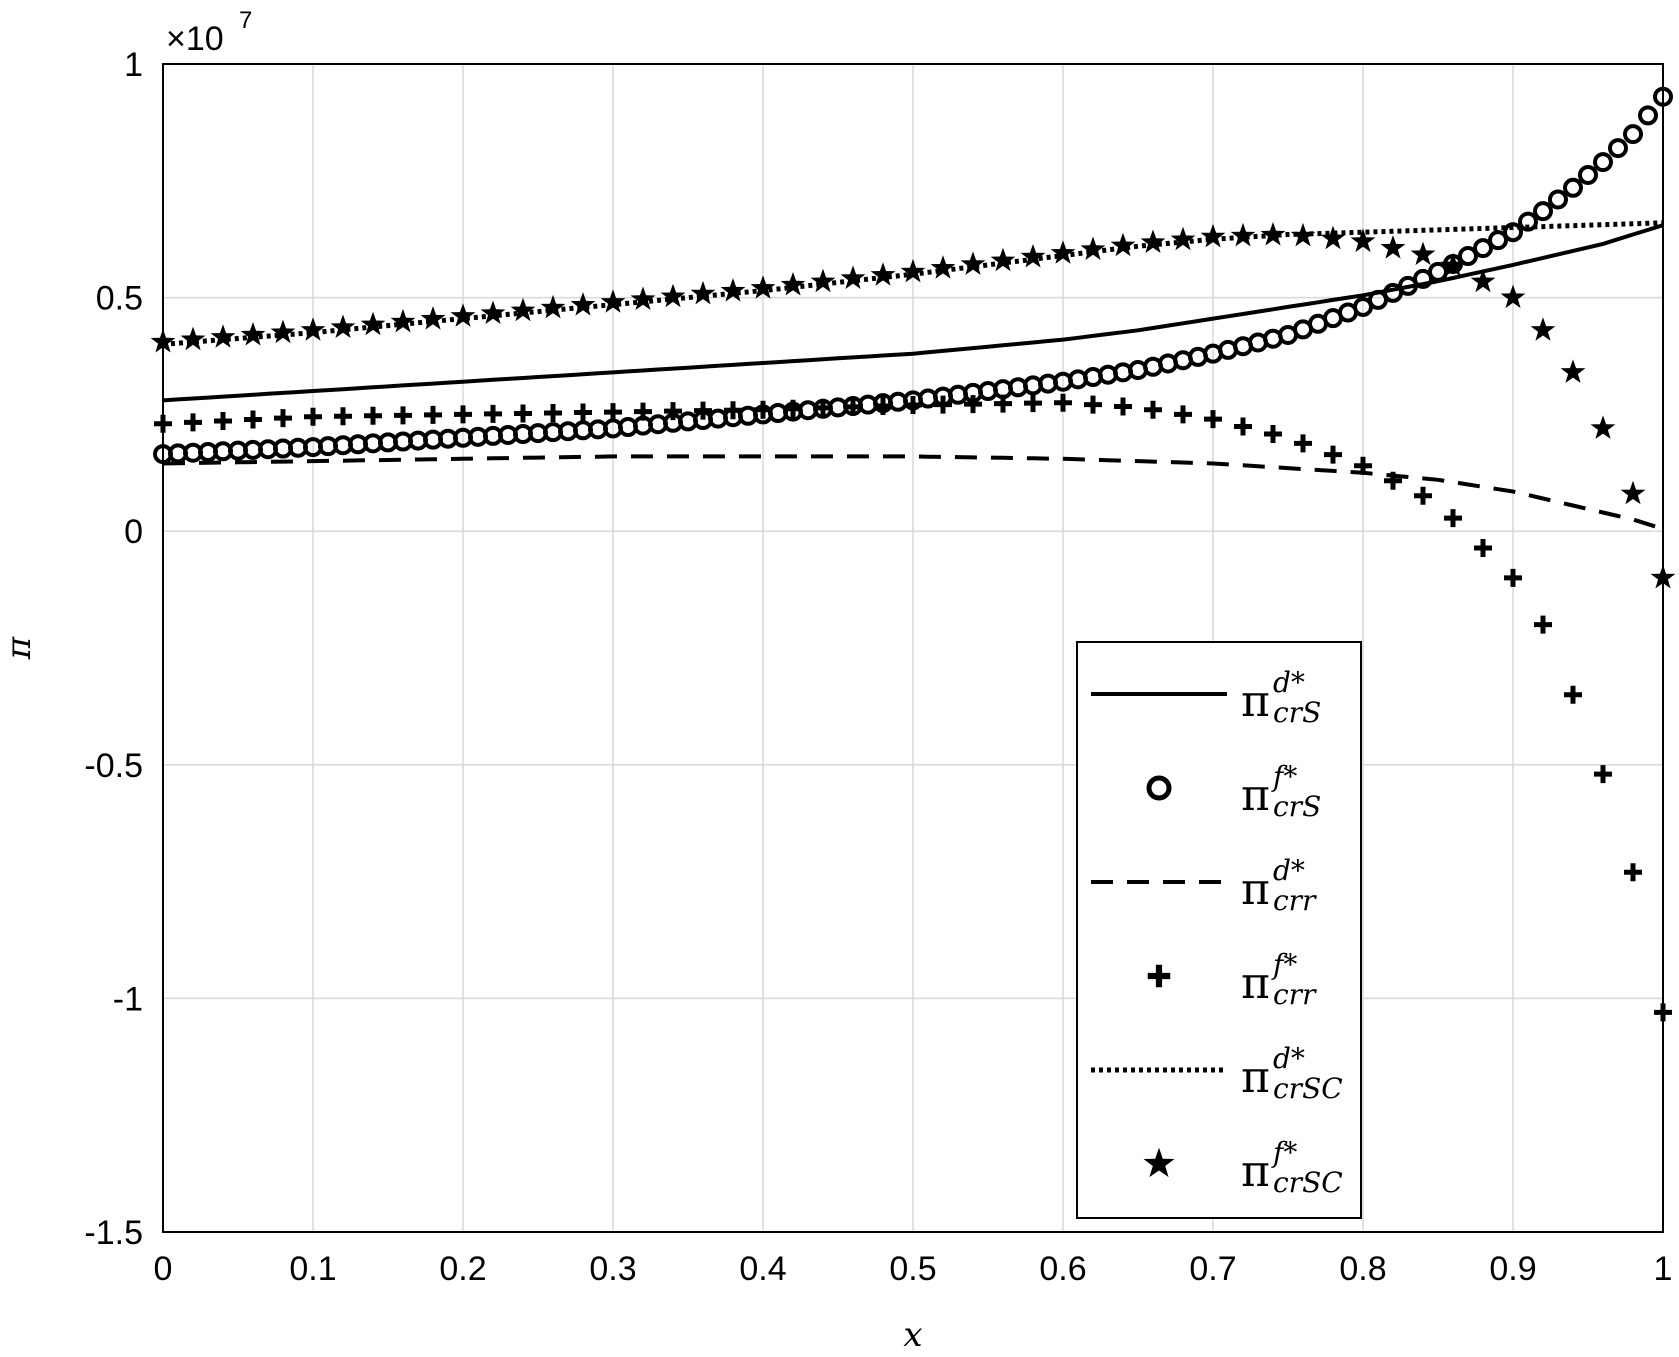 The image size is (1679, 1357). I want to click on legend-item: π f*crS, so click(1233, 791).